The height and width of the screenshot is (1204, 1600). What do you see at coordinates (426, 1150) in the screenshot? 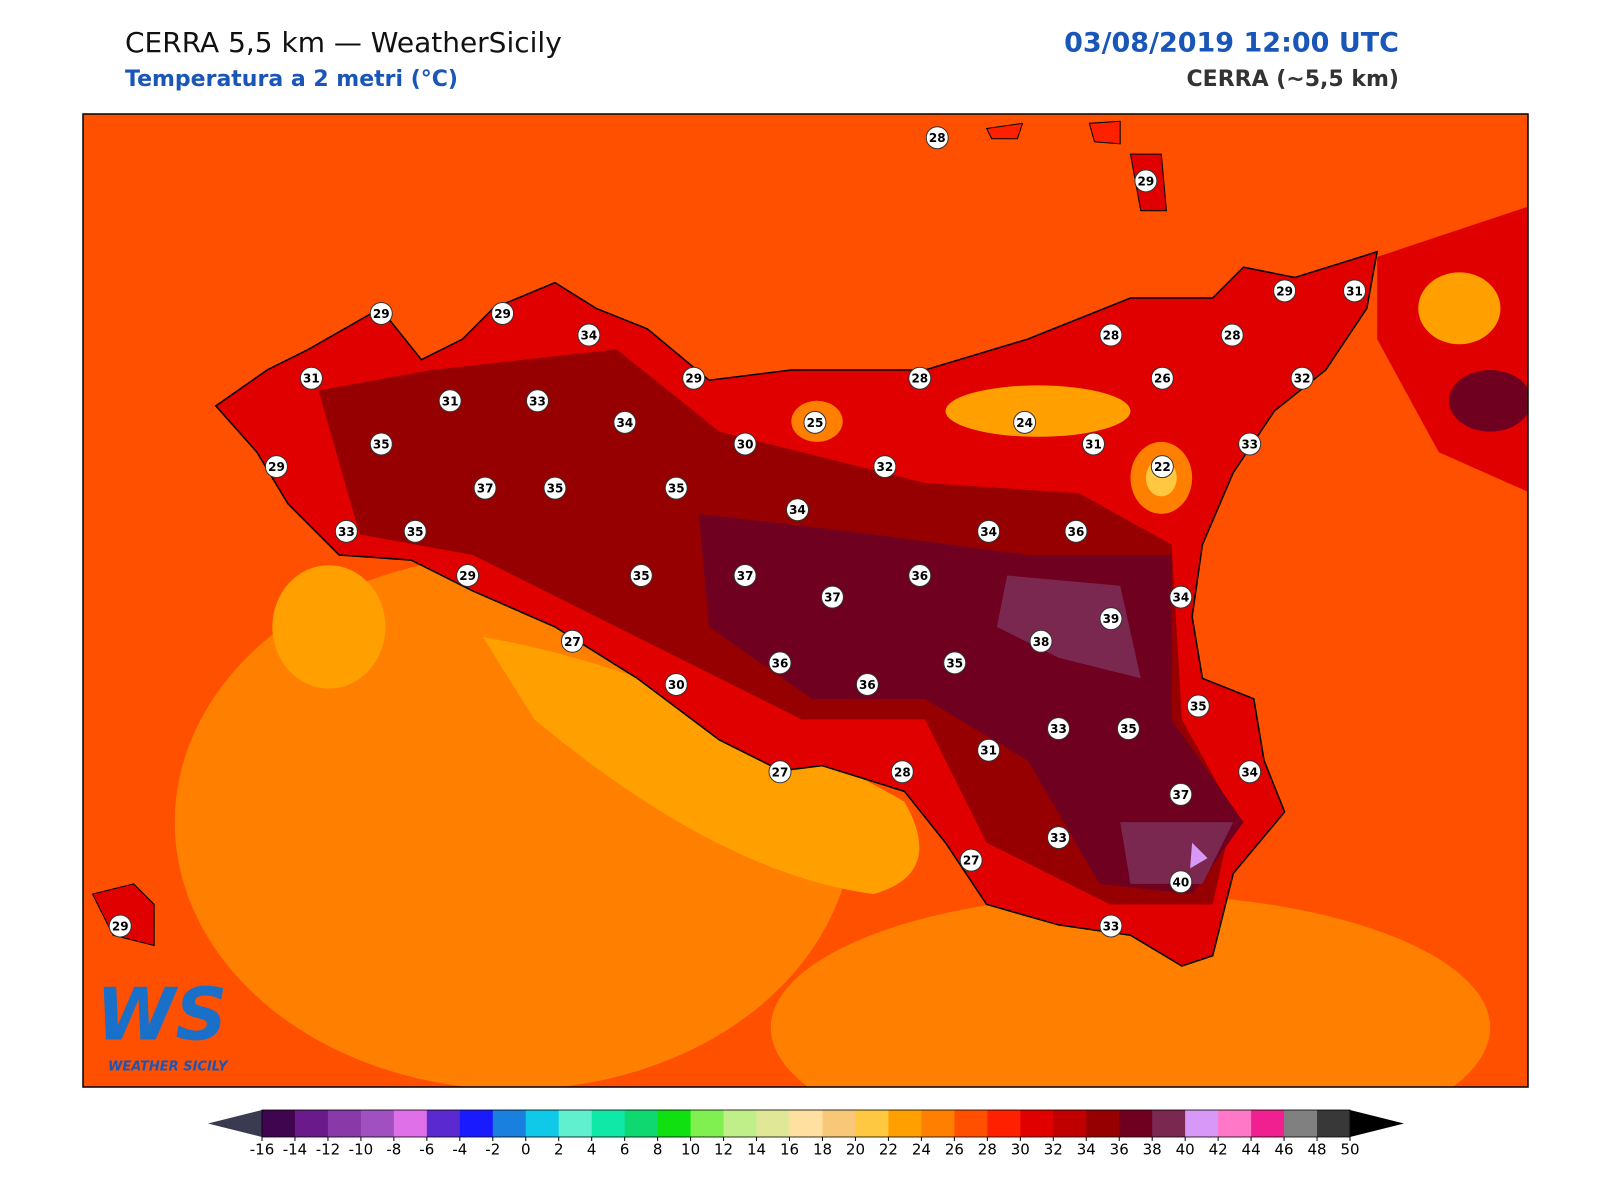
I see `colorbar-tick-label: -6` at bounding box center [426, 1150].